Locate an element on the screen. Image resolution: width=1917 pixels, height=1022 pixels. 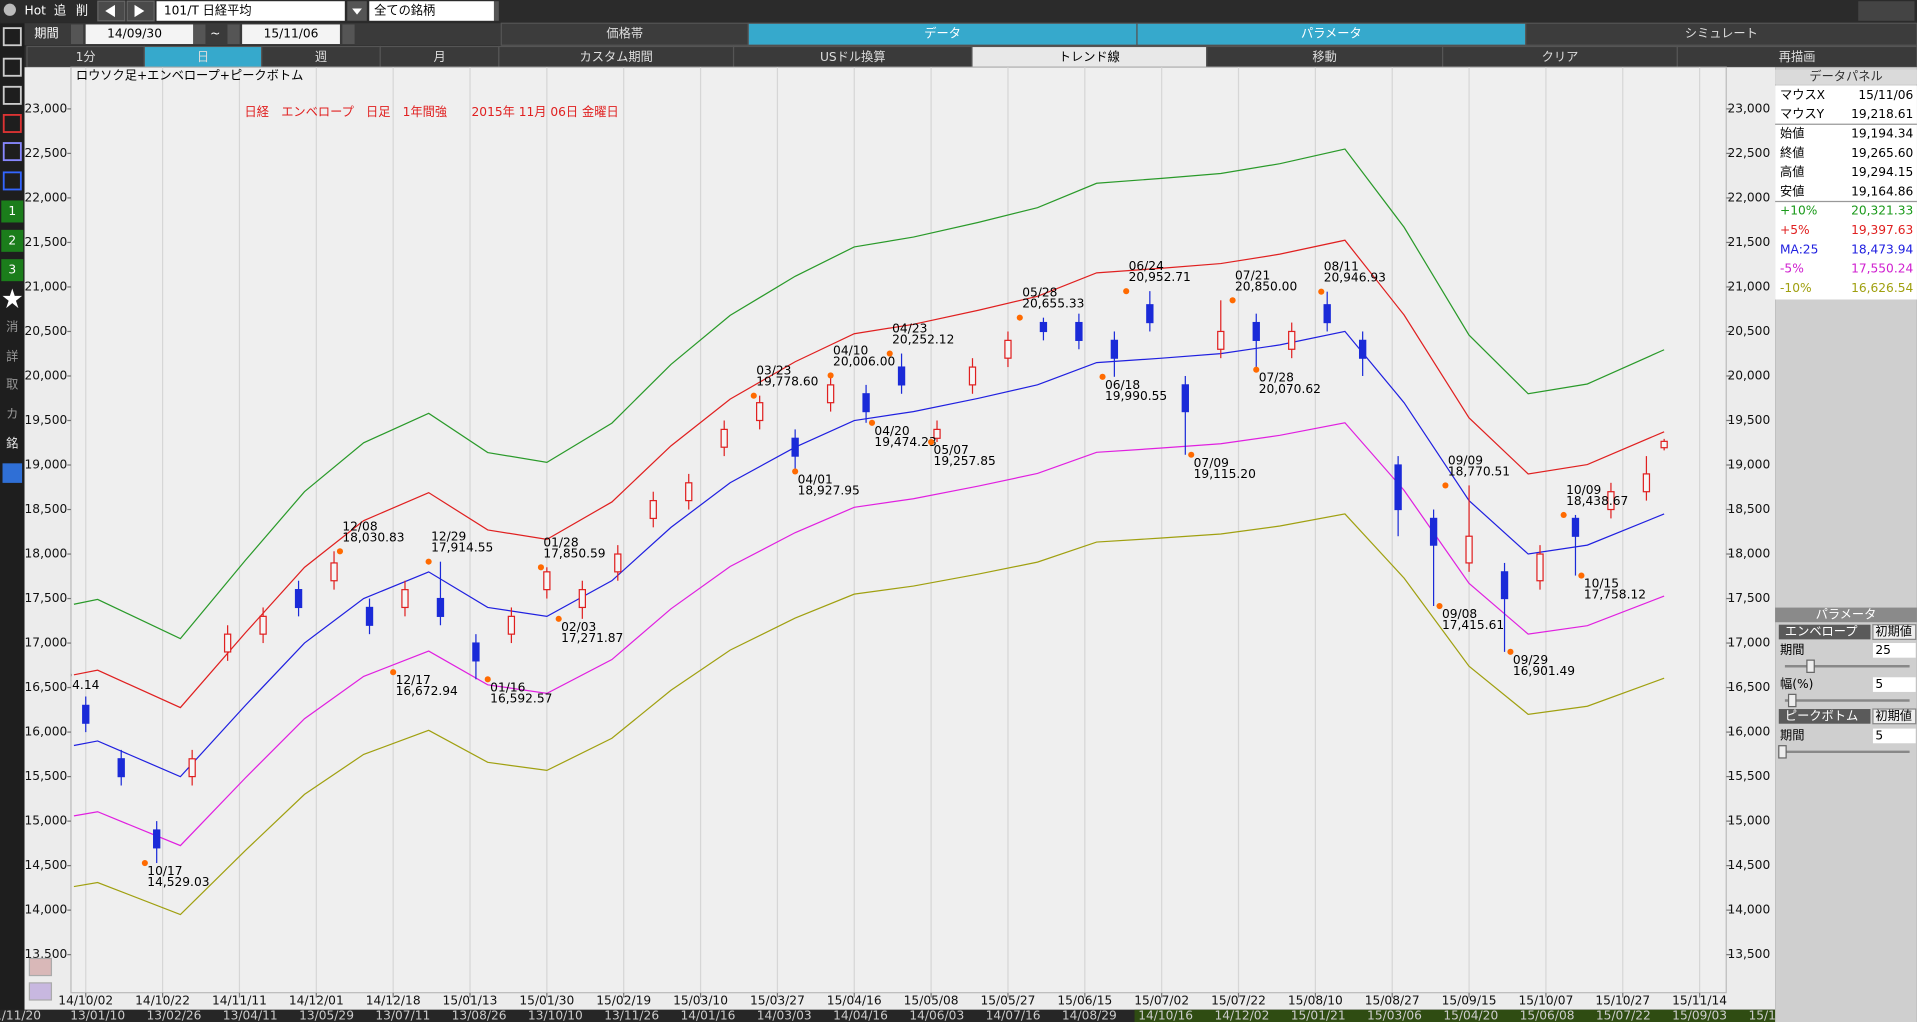
peak-date: 03/23 is located at coordinates (773, 371).